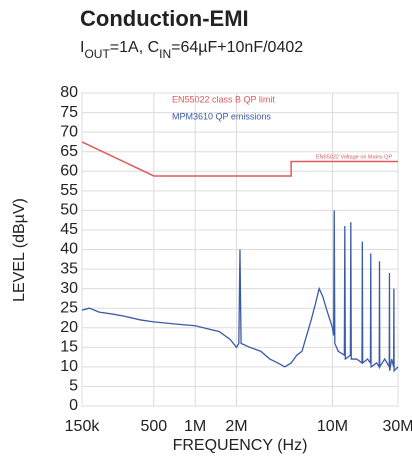  What do you see at coordinates (69, 131) in the screenshot?
I see `y-tick-label: 70` at bounding box center [69, 131].